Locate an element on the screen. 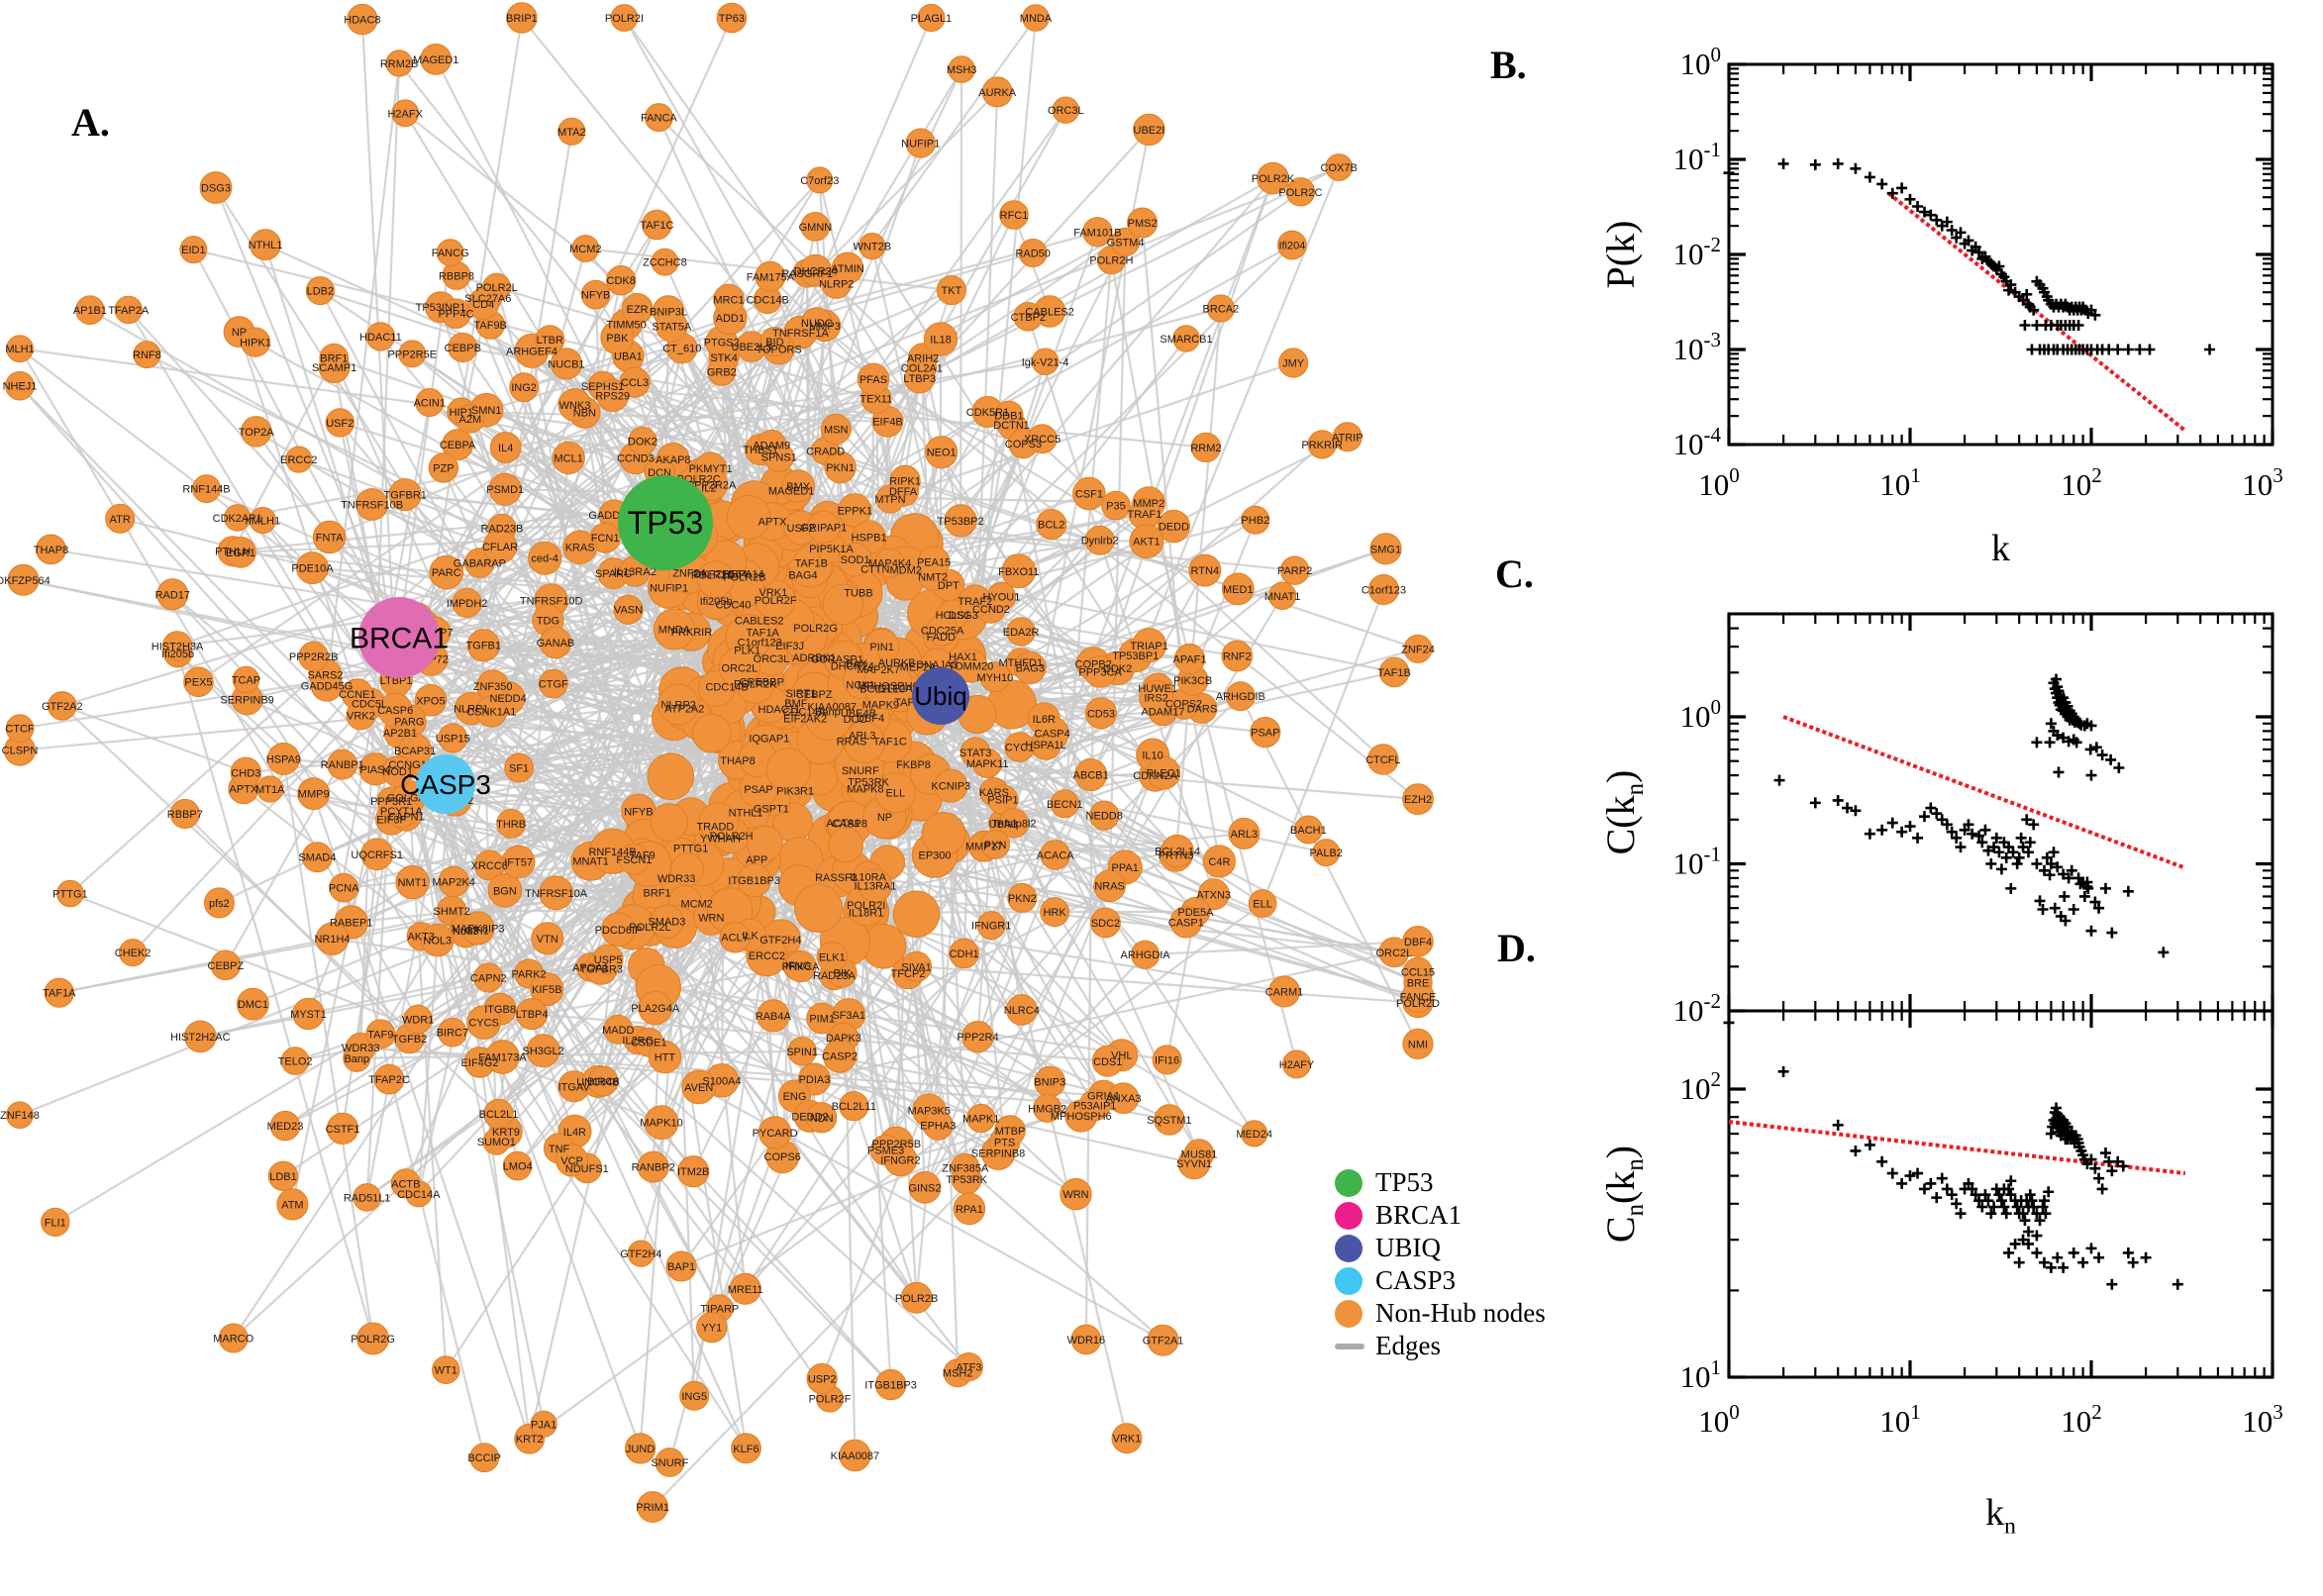 This screenshot has height=1596, width=2323. node-label: MNDA is located at coordinates (1036, 19).